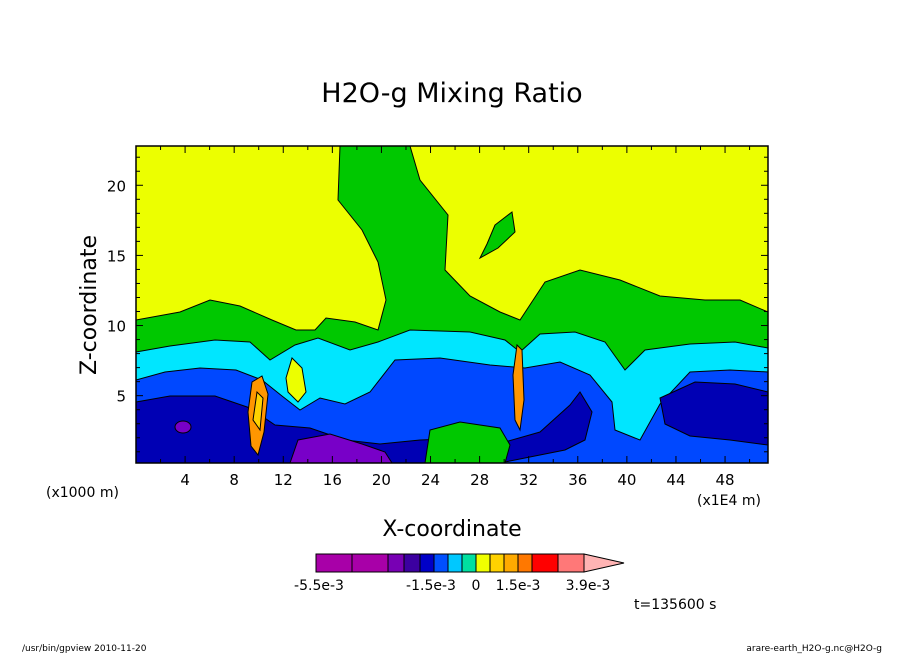 The image size is (904, 654). What do you see at coordinates (675, 605) in the screenshot?
I see `time-label: t=135600 s` at bounding box center [675, 605].